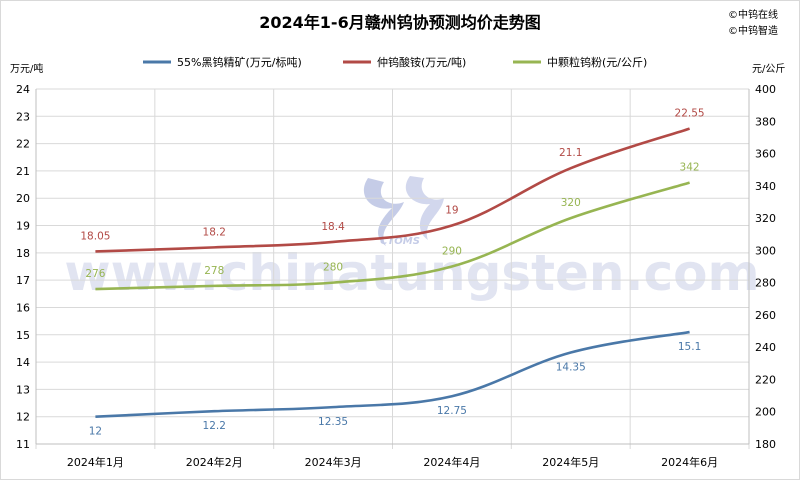  Describe the element at coordinates (451, 211) in the screenshot. I see `data-label: 19` at that location.